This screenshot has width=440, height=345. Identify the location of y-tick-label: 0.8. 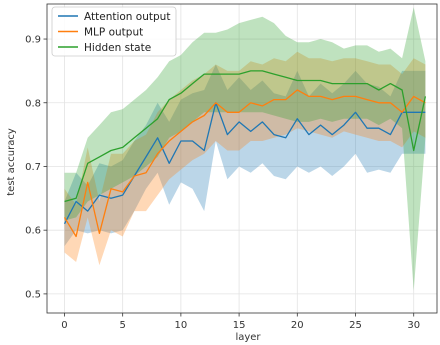
(33, 103).